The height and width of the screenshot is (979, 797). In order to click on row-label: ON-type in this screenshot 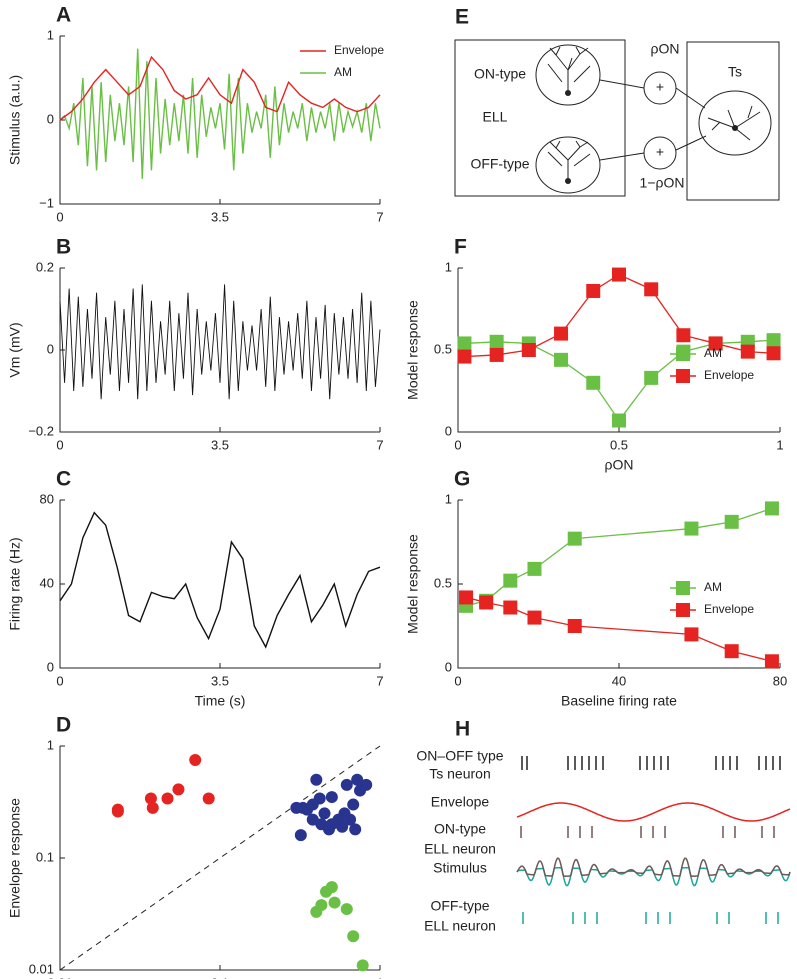, I will do `click(460, 829)`.